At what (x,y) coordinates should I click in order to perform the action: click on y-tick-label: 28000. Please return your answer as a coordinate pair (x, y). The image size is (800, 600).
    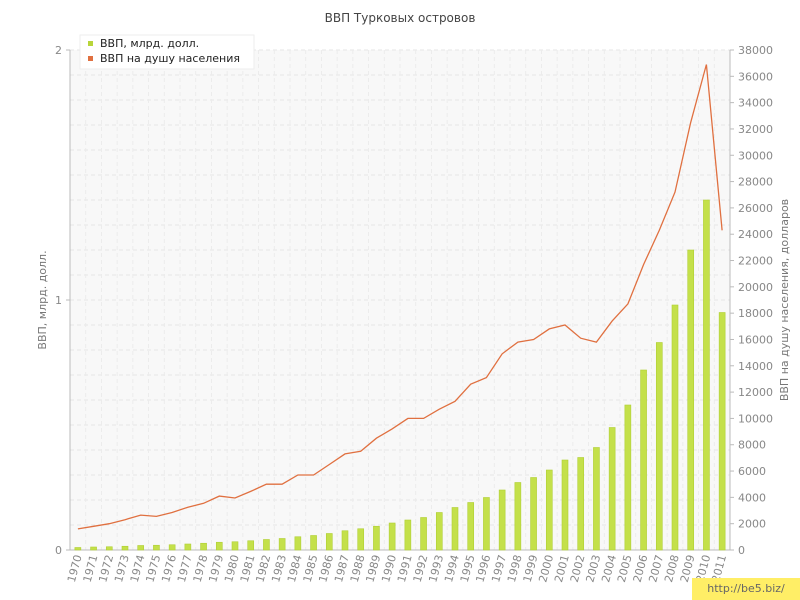
    Looking at the image, I should click on (755, 182).